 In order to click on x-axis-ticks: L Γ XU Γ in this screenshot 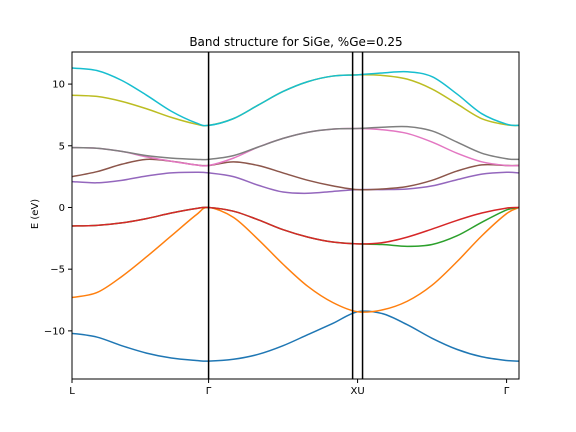, I will do `click(289, 388)`.